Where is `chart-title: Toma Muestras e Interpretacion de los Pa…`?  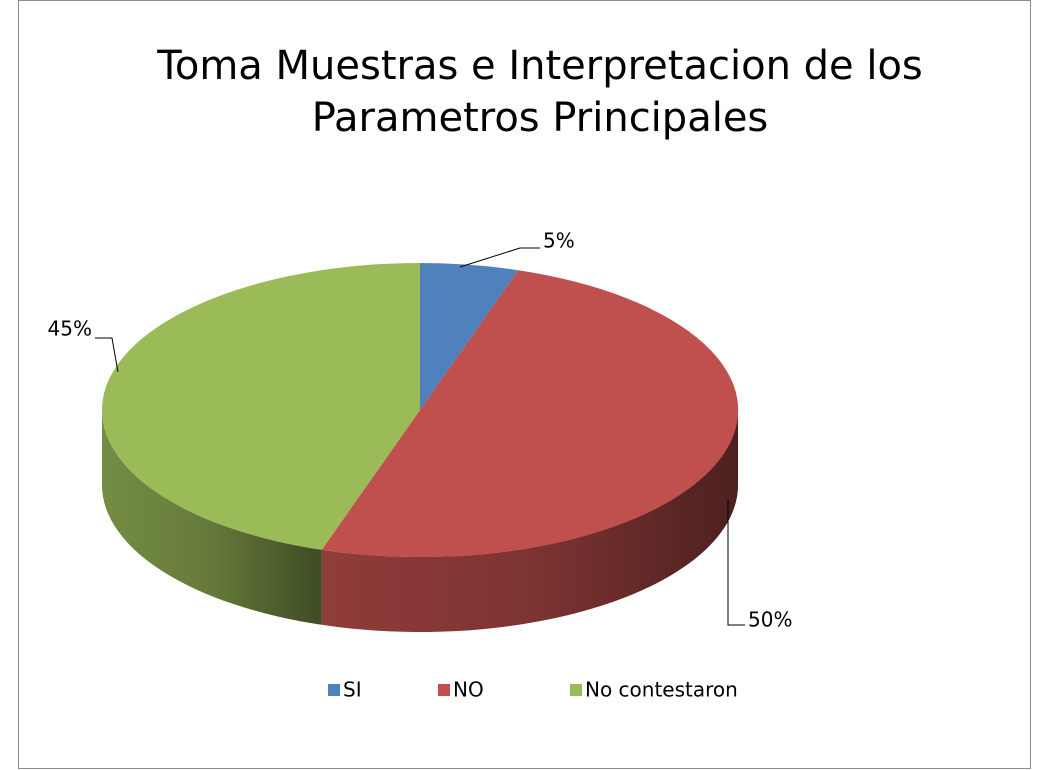 chart-title: Toma Muestras e Interpretacion de los Pa… is located at coordinates (540, 92).